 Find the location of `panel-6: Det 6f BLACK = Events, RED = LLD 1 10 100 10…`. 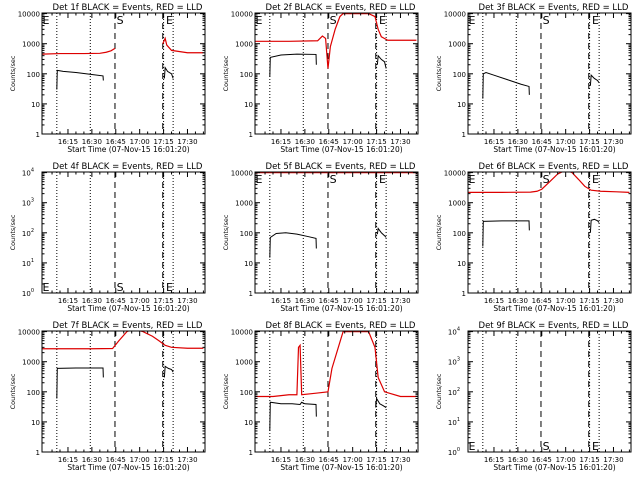

panel-6: Det 6f BLACK = Events, RED = LLD 1 10 100 10… is located at coordinates (533, 237).